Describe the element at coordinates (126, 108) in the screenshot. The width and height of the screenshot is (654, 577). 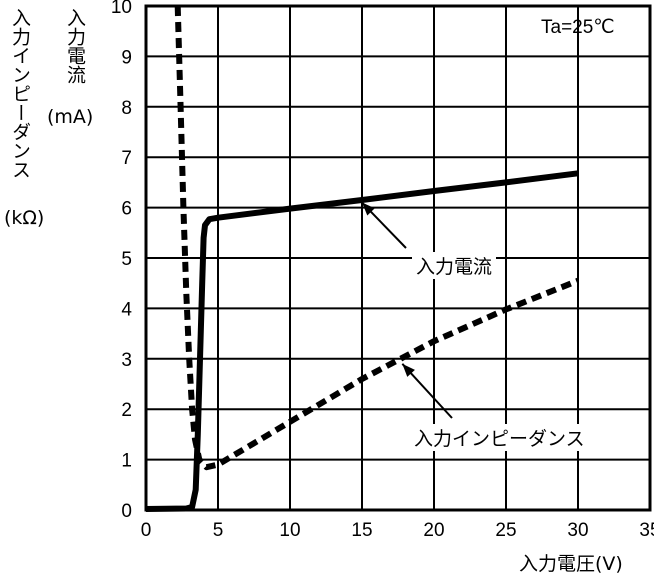
I see `y-tick-label-8: 8` at that location.